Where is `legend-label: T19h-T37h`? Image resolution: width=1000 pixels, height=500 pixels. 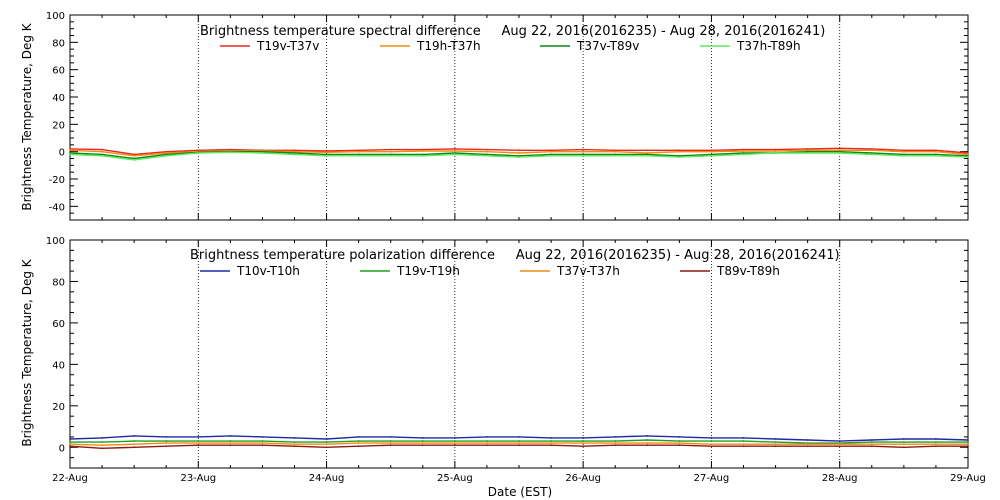
legend-label: T19h-T37h is located at coordinates (448, 46).